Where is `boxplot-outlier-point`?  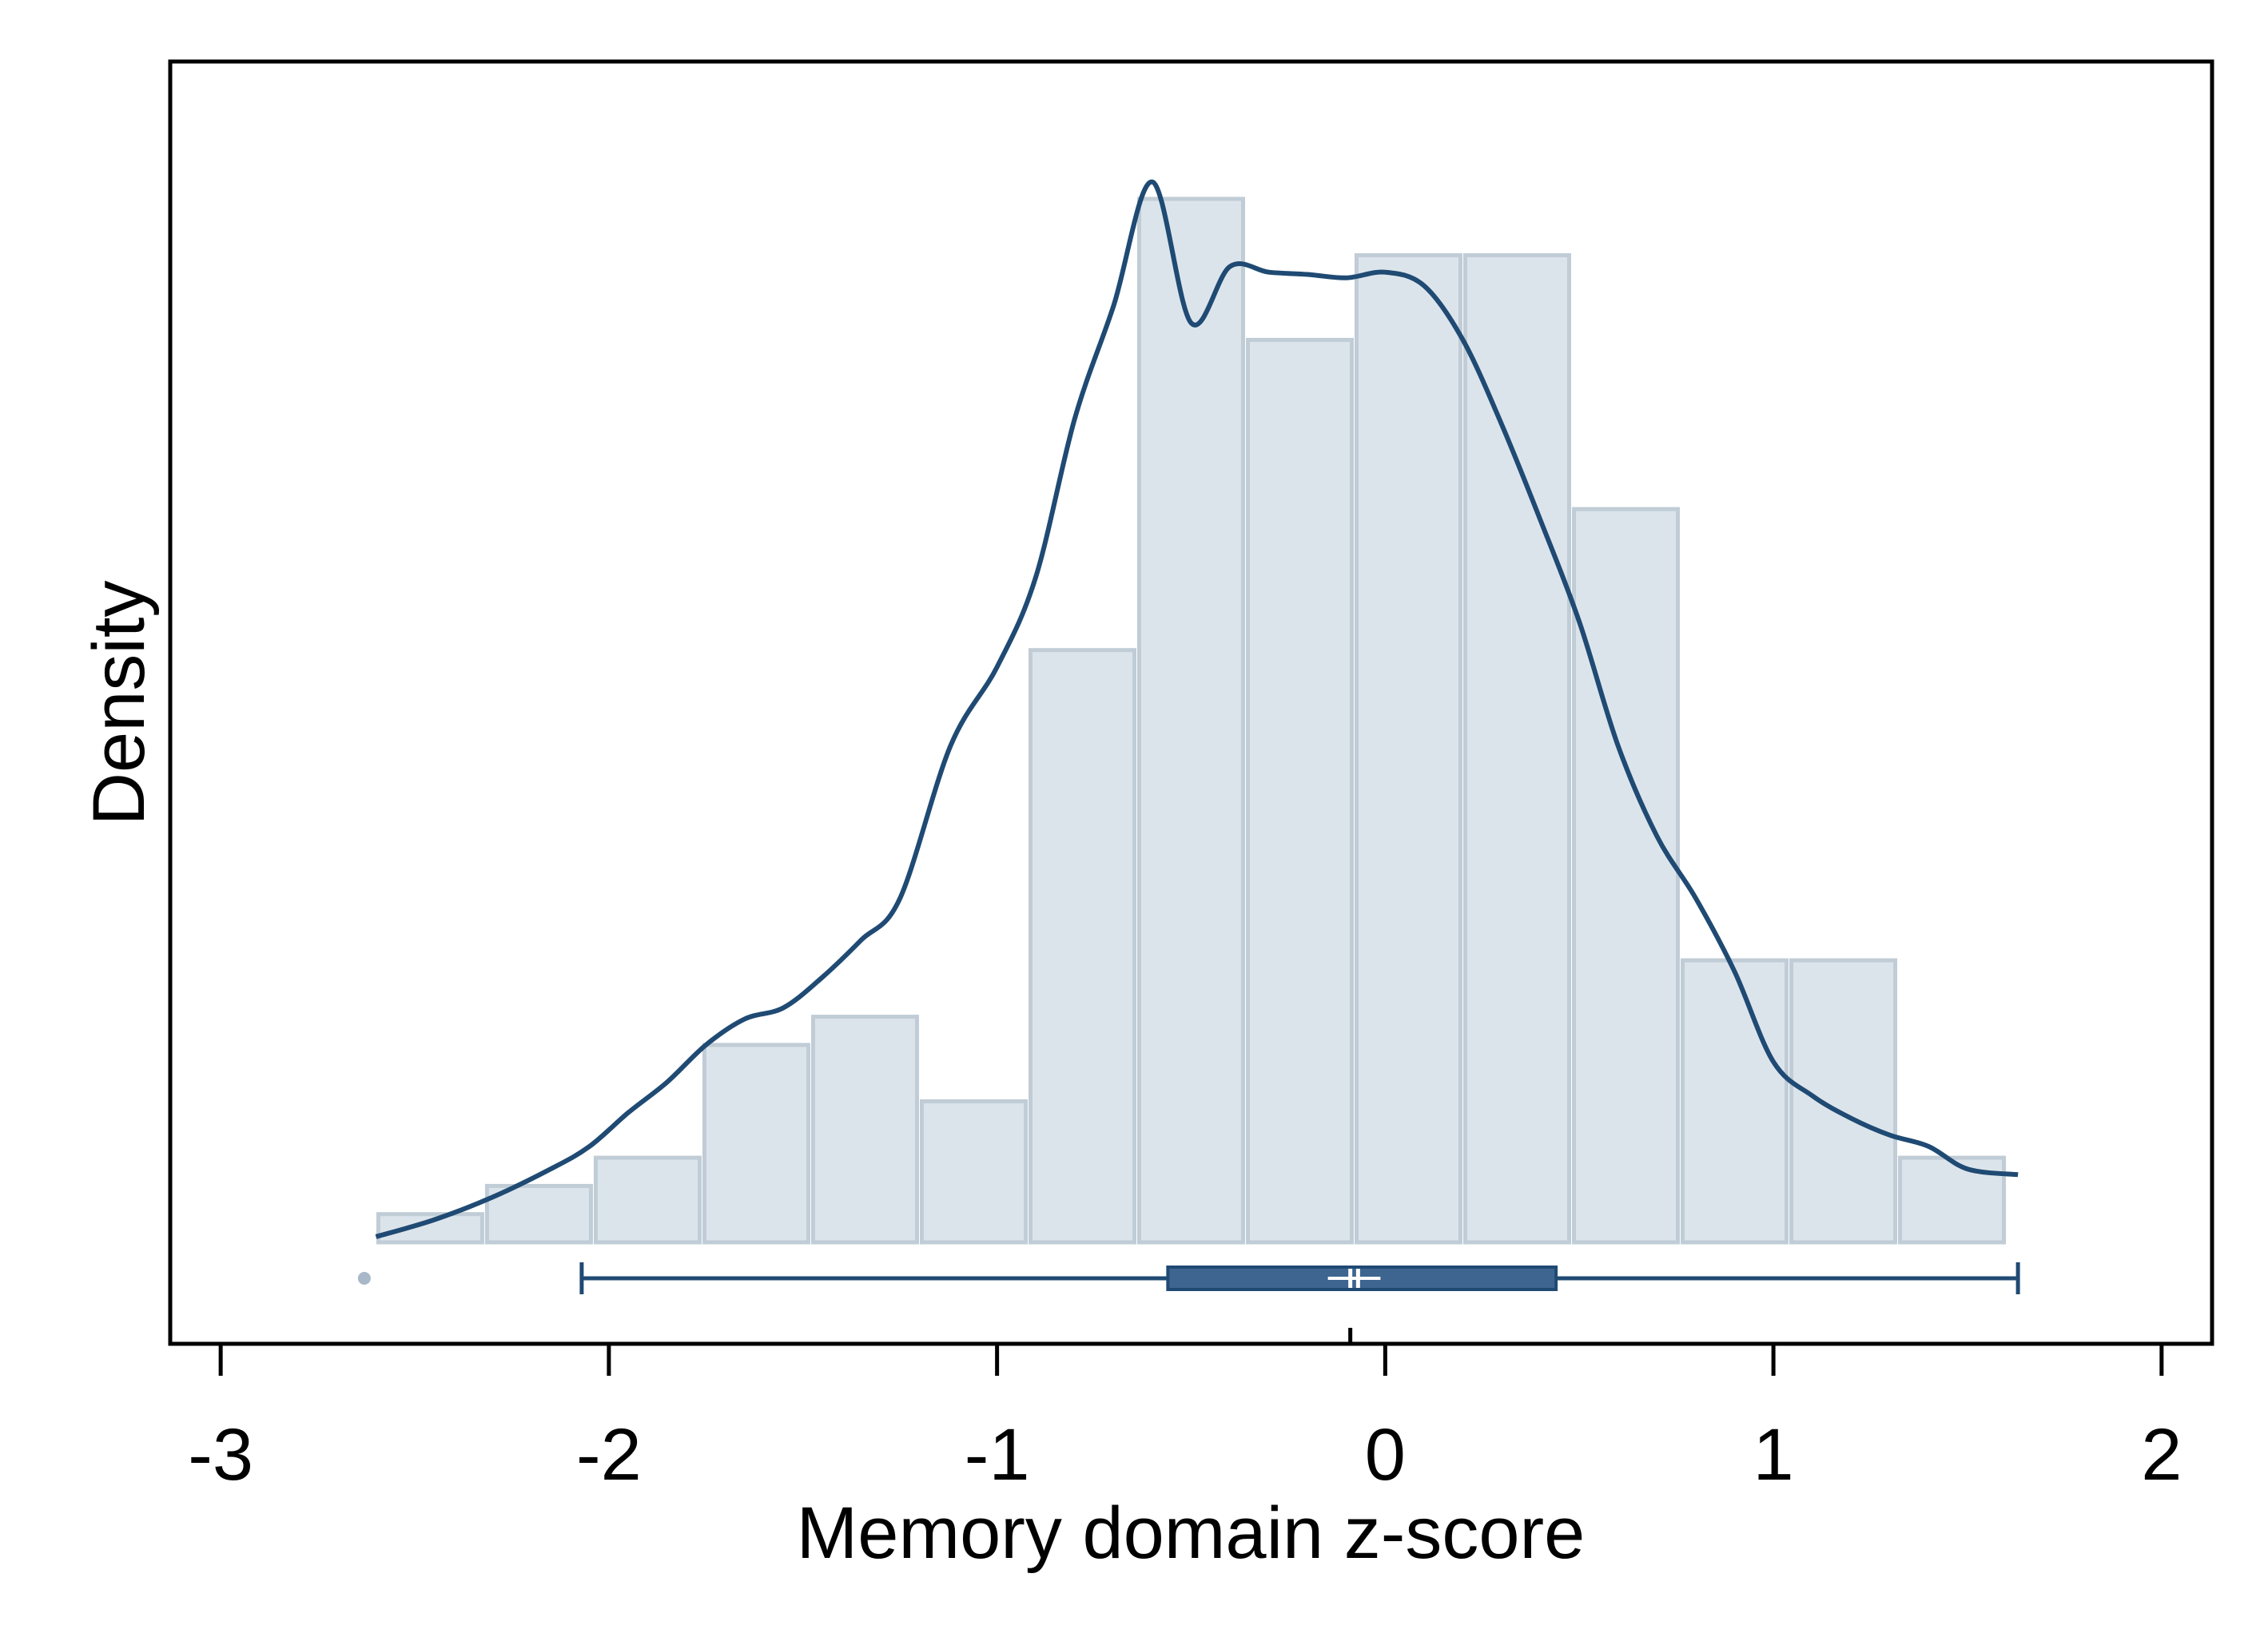
boxplot-outlier-point is located at coordinates (364, 1278).